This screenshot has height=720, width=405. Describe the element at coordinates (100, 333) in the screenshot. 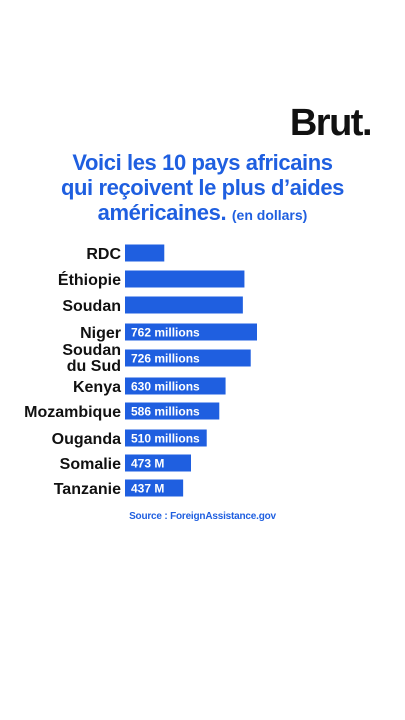

I see `category-label: Niger` at that location.